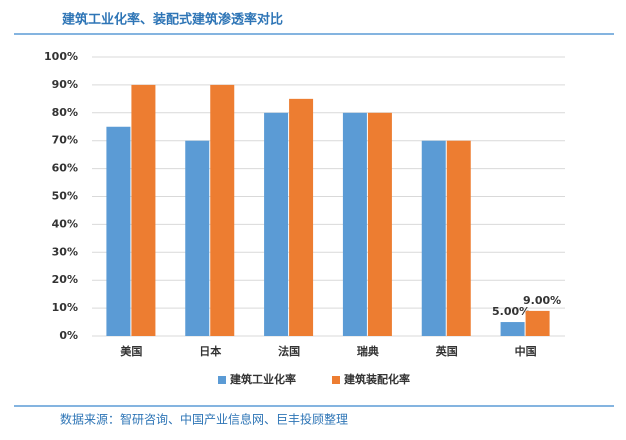  I want to click on y-tick-label: 60%, so click(65, 168).